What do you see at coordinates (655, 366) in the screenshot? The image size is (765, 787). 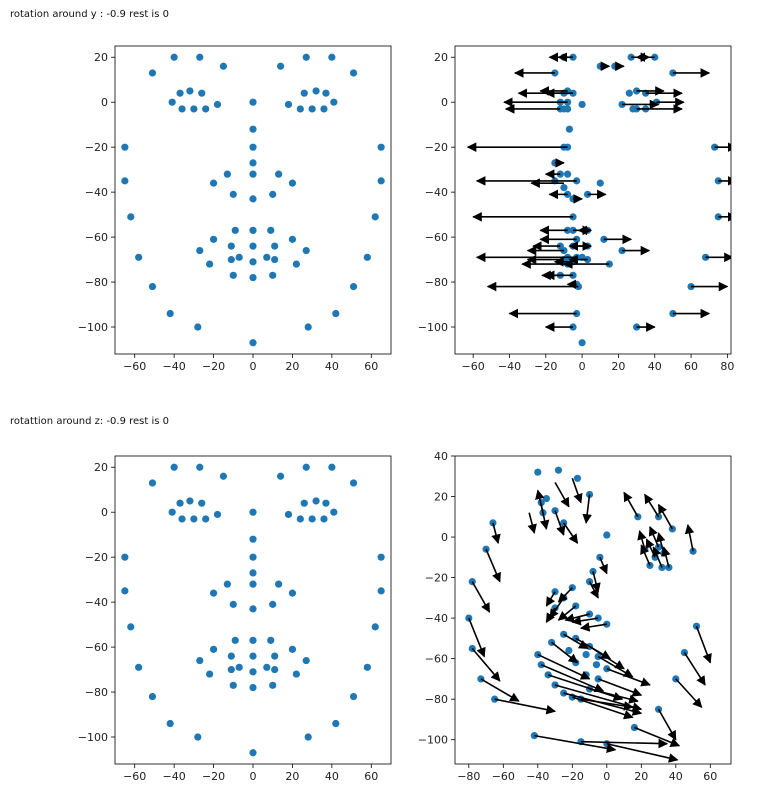 I see `x-tick-label: 40` at bounding box center [655, 366].